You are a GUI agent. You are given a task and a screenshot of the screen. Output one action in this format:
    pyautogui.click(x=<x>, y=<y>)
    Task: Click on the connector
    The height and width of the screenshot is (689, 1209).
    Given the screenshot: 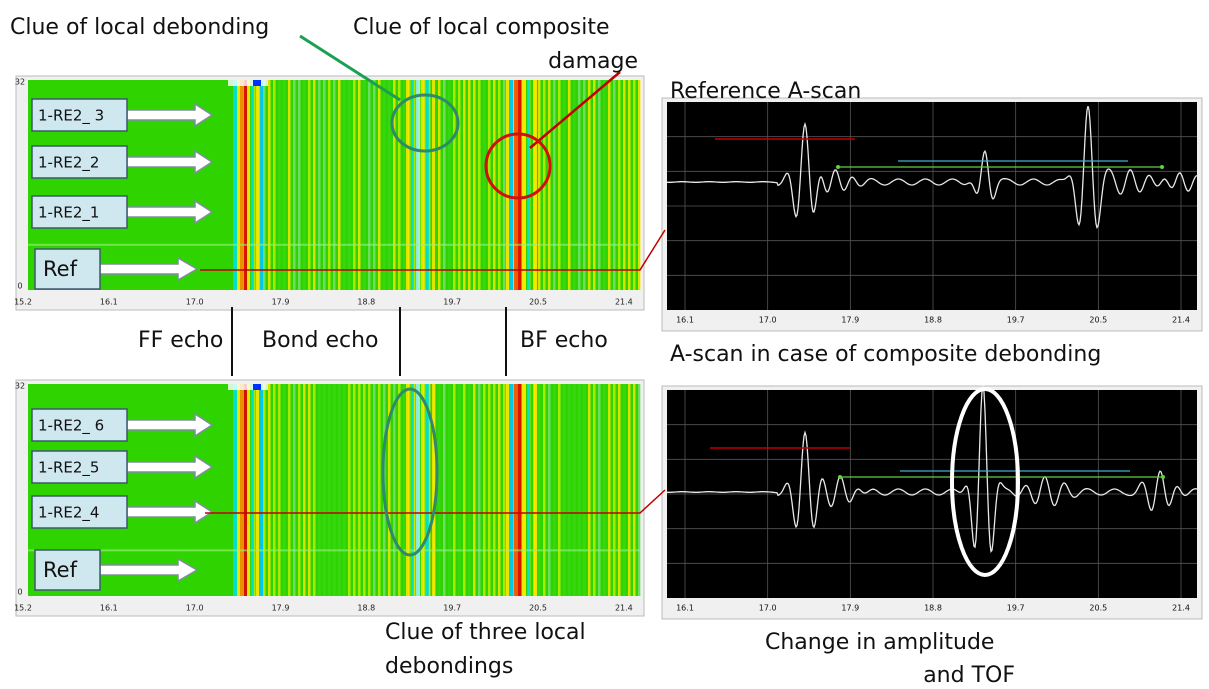 What is the action you would take?
    pyautogui.click(x=433, y=250)
    